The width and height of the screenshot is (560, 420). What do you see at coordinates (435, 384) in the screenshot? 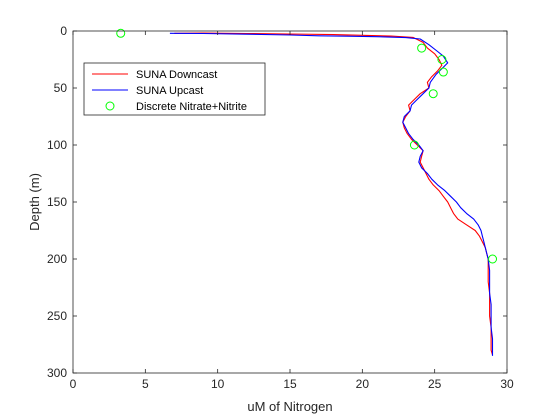
I see `x-tick-label: 25` at bounding box center [435, 384].